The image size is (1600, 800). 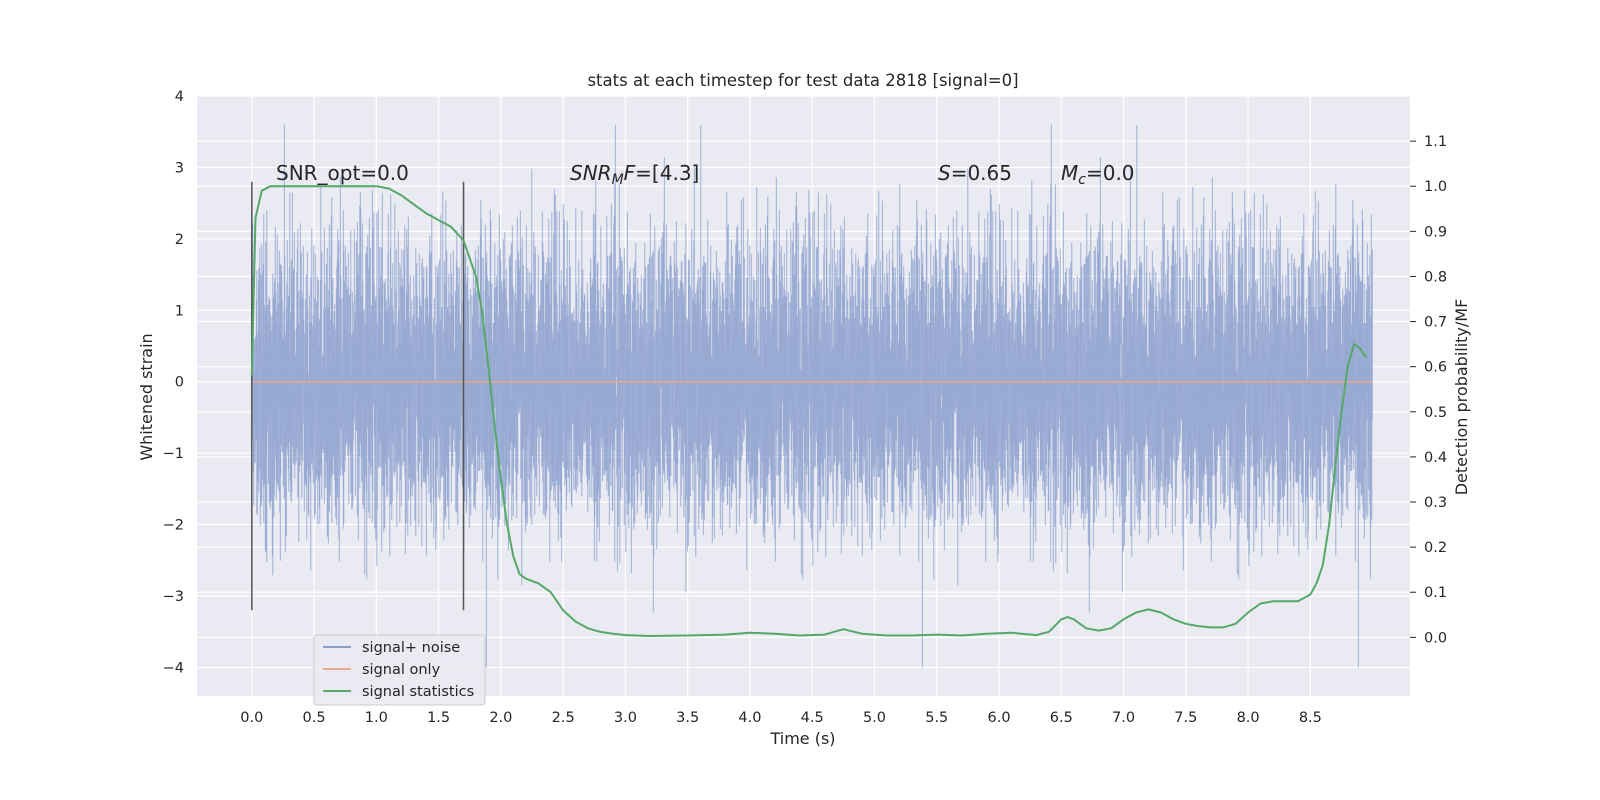 I want to click on y2-tick-label: 0.6, so click(x=1435, y=368).